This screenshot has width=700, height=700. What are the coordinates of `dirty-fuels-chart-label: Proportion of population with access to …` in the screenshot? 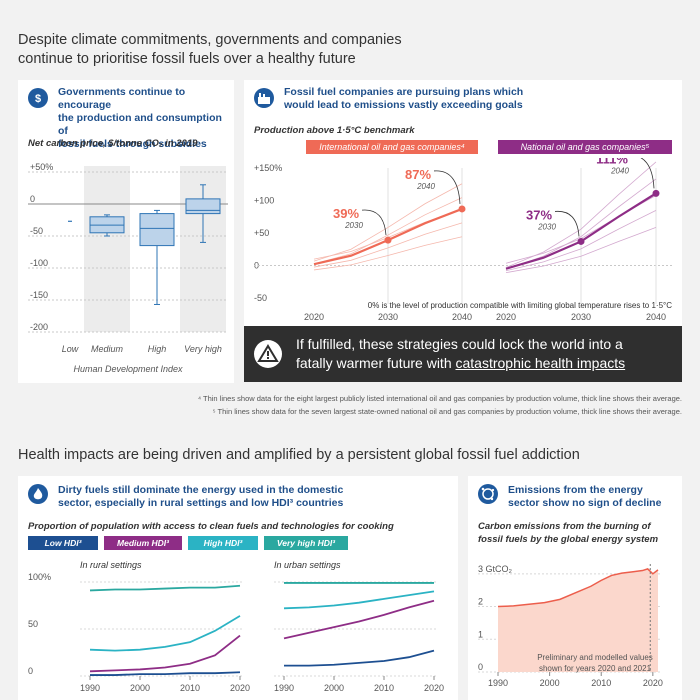 It's located at (211, 526).